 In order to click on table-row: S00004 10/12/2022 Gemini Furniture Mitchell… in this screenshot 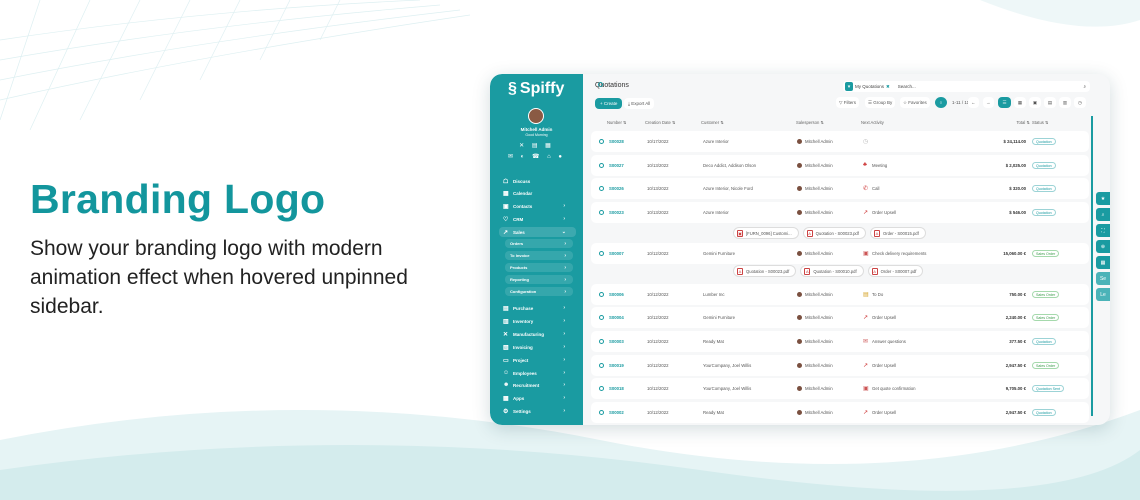, I will do `click(840, 317)`.